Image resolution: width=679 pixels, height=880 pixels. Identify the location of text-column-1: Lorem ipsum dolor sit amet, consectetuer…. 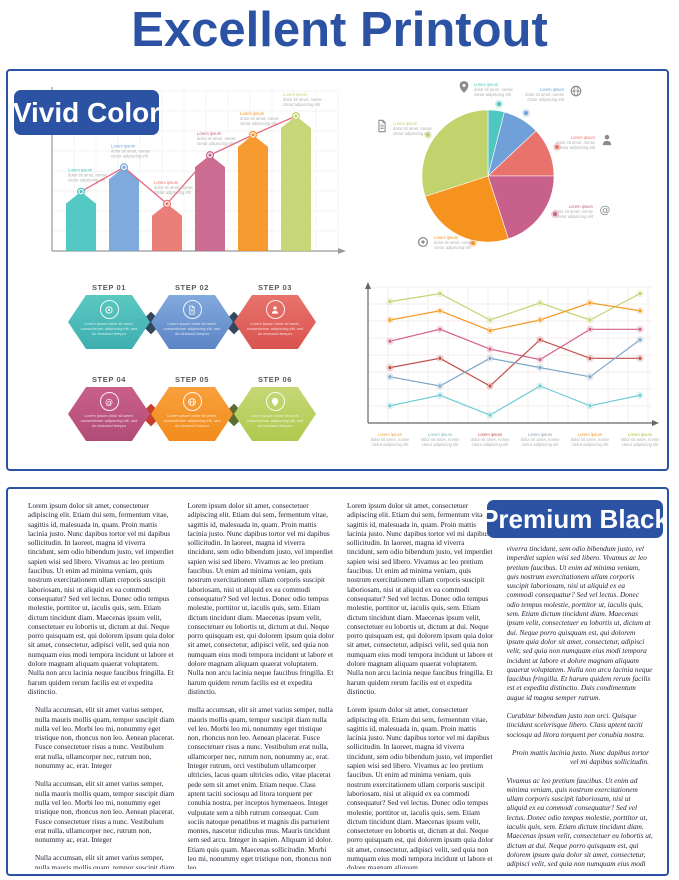
(101, 685).